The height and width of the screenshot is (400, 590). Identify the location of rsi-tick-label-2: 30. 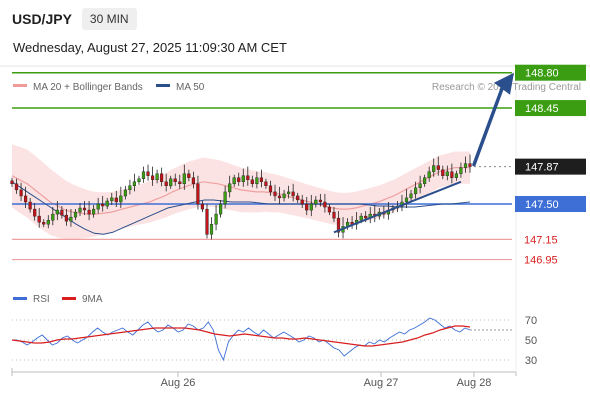
(531, 361).